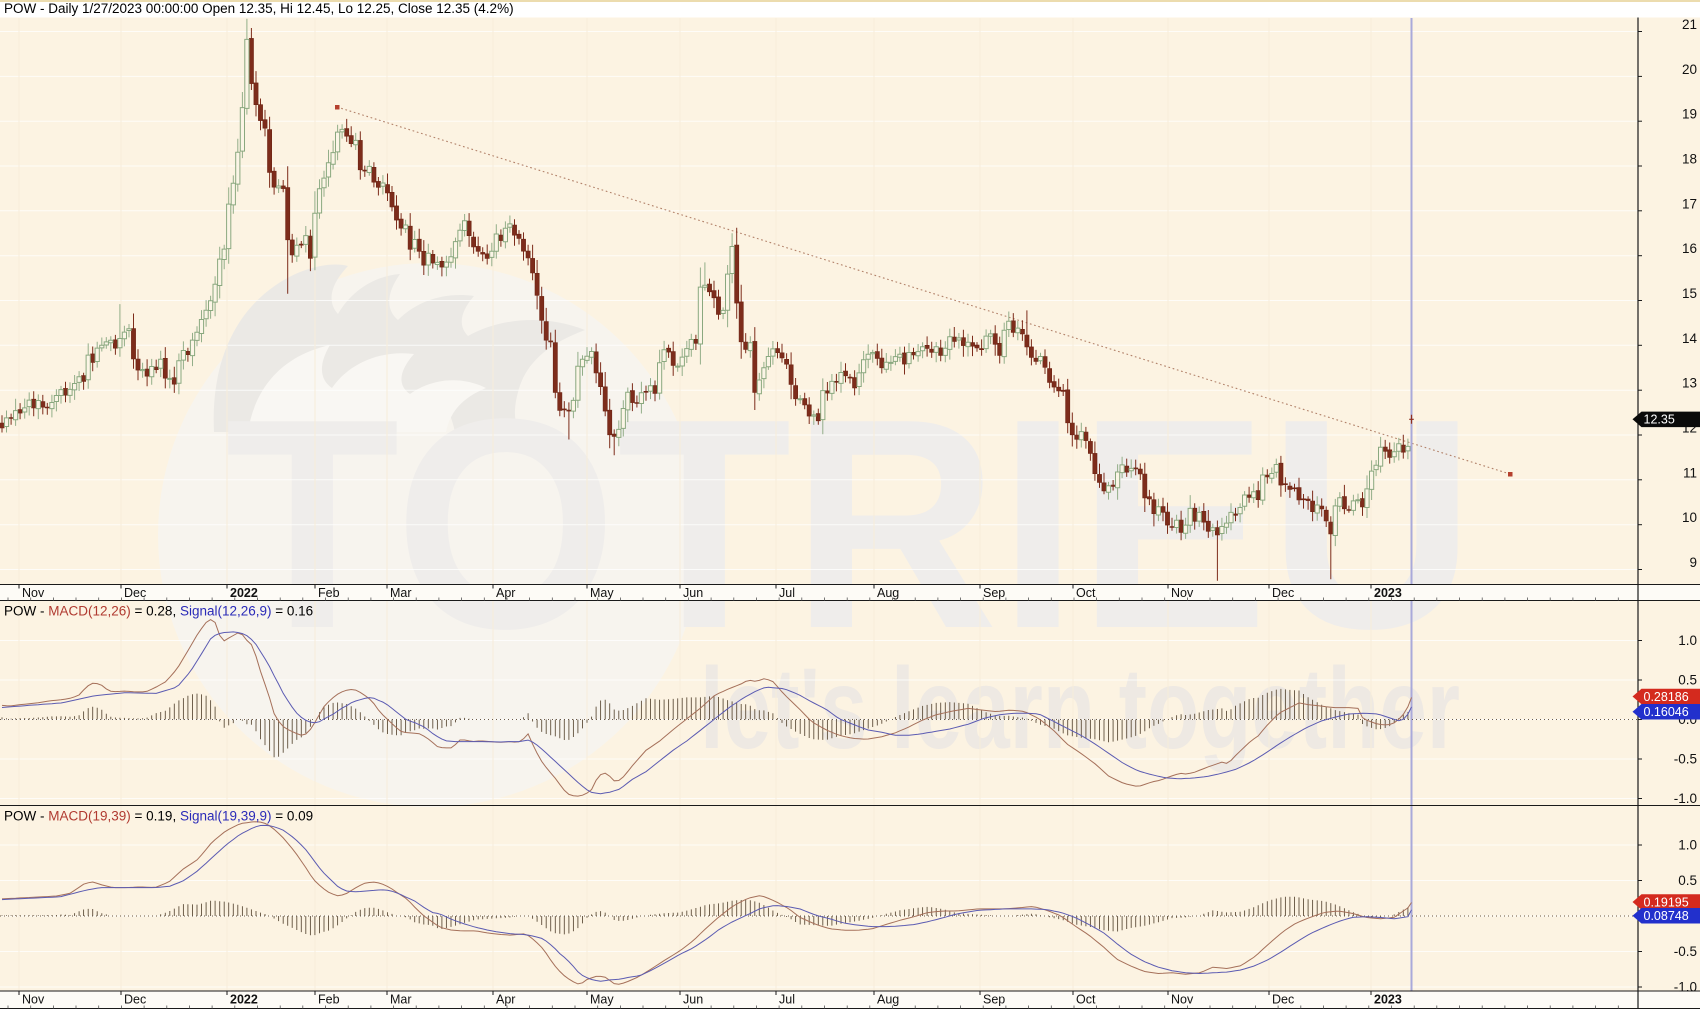  What do you see at coordinates (1666, 902) in the screenshot?
I see `svg-text: 0.19195` at bounding box center [1666, 902].